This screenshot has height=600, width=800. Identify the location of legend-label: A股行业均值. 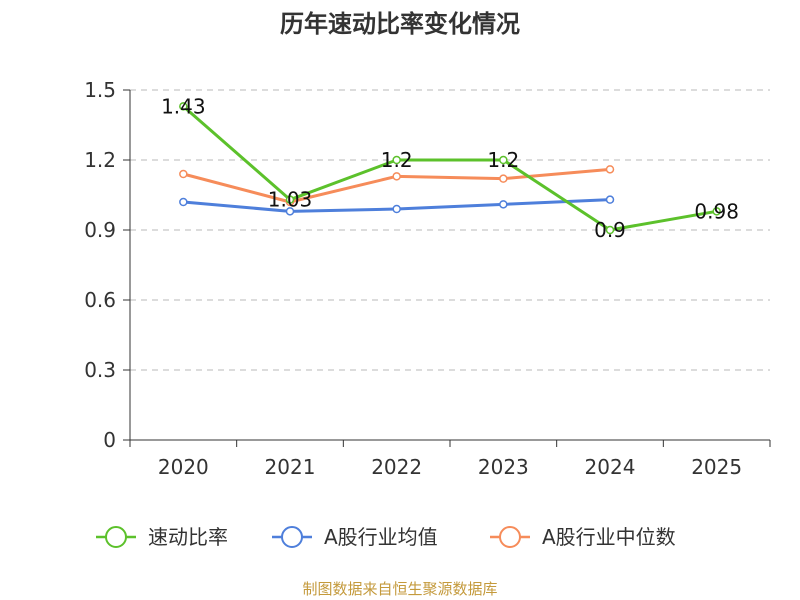
(381, 537).